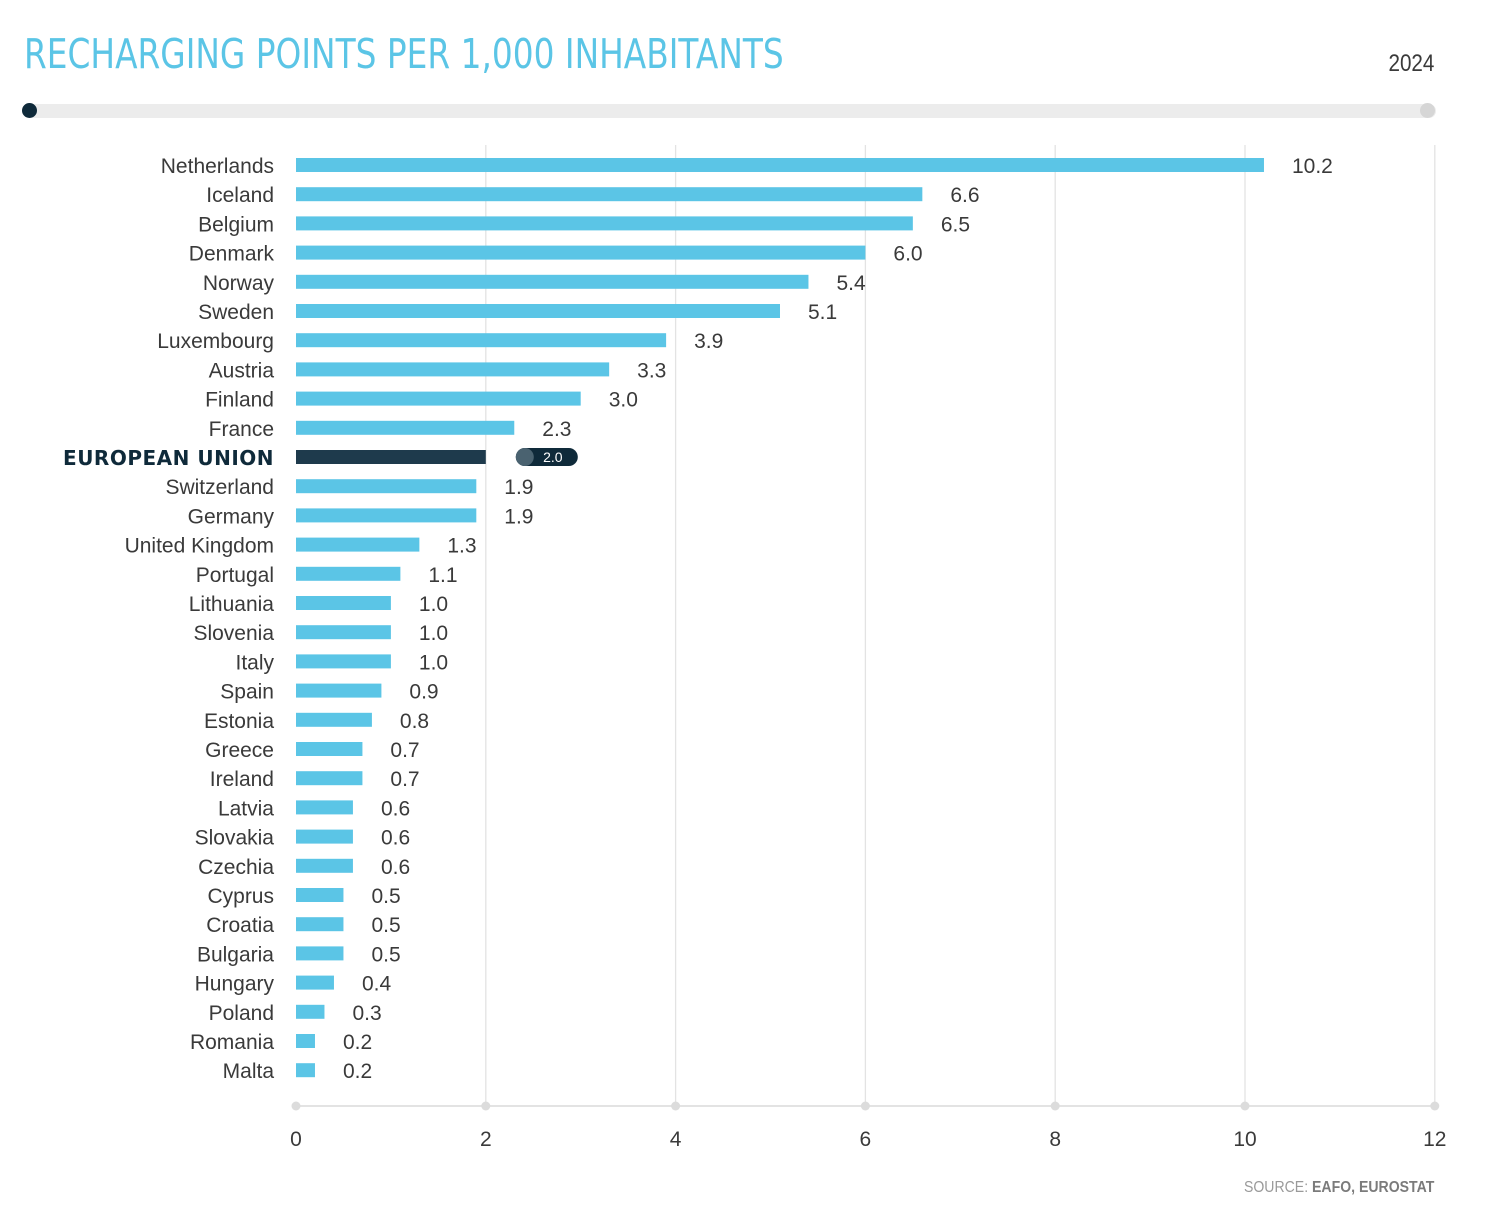  I want to click on source-name: EAFO, EUROSTAT, so click(1372, 1187).